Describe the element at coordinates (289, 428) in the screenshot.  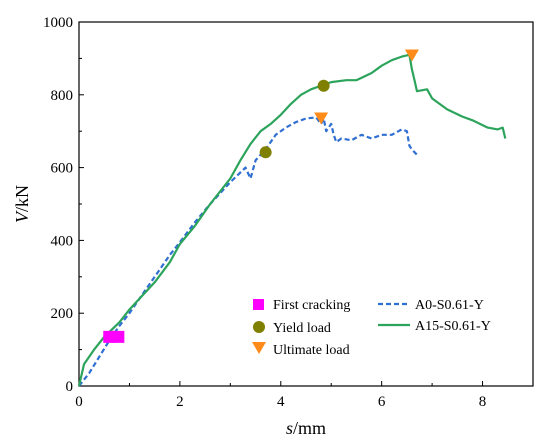
I see `x-axis-var: s` at that location.